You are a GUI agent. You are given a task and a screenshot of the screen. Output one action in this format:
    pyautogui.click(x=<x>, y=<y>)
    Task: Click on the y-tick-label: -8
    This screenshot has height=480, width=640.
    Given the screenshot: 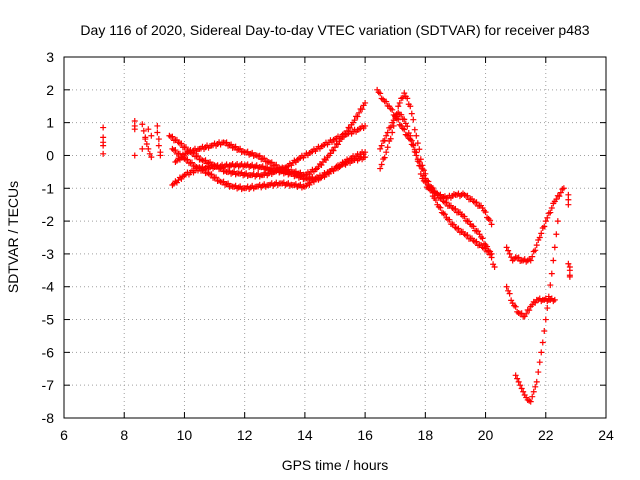 What is the action you would take?
    pyautogui.click(x=48, y=418)
    